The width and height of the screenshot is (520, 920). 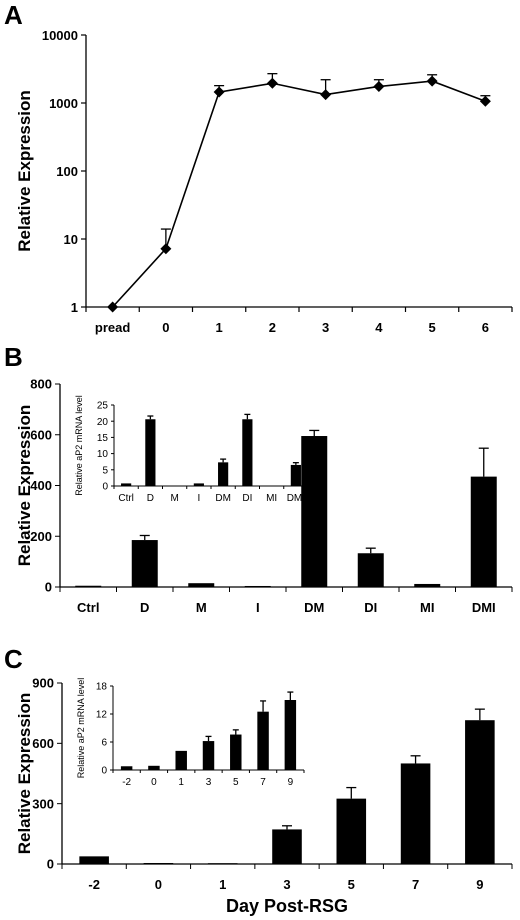 What do you see at coordinates (103, 406) in the screenshot?
I see `y-tick-label: 25` at bounding box center [103, 406].